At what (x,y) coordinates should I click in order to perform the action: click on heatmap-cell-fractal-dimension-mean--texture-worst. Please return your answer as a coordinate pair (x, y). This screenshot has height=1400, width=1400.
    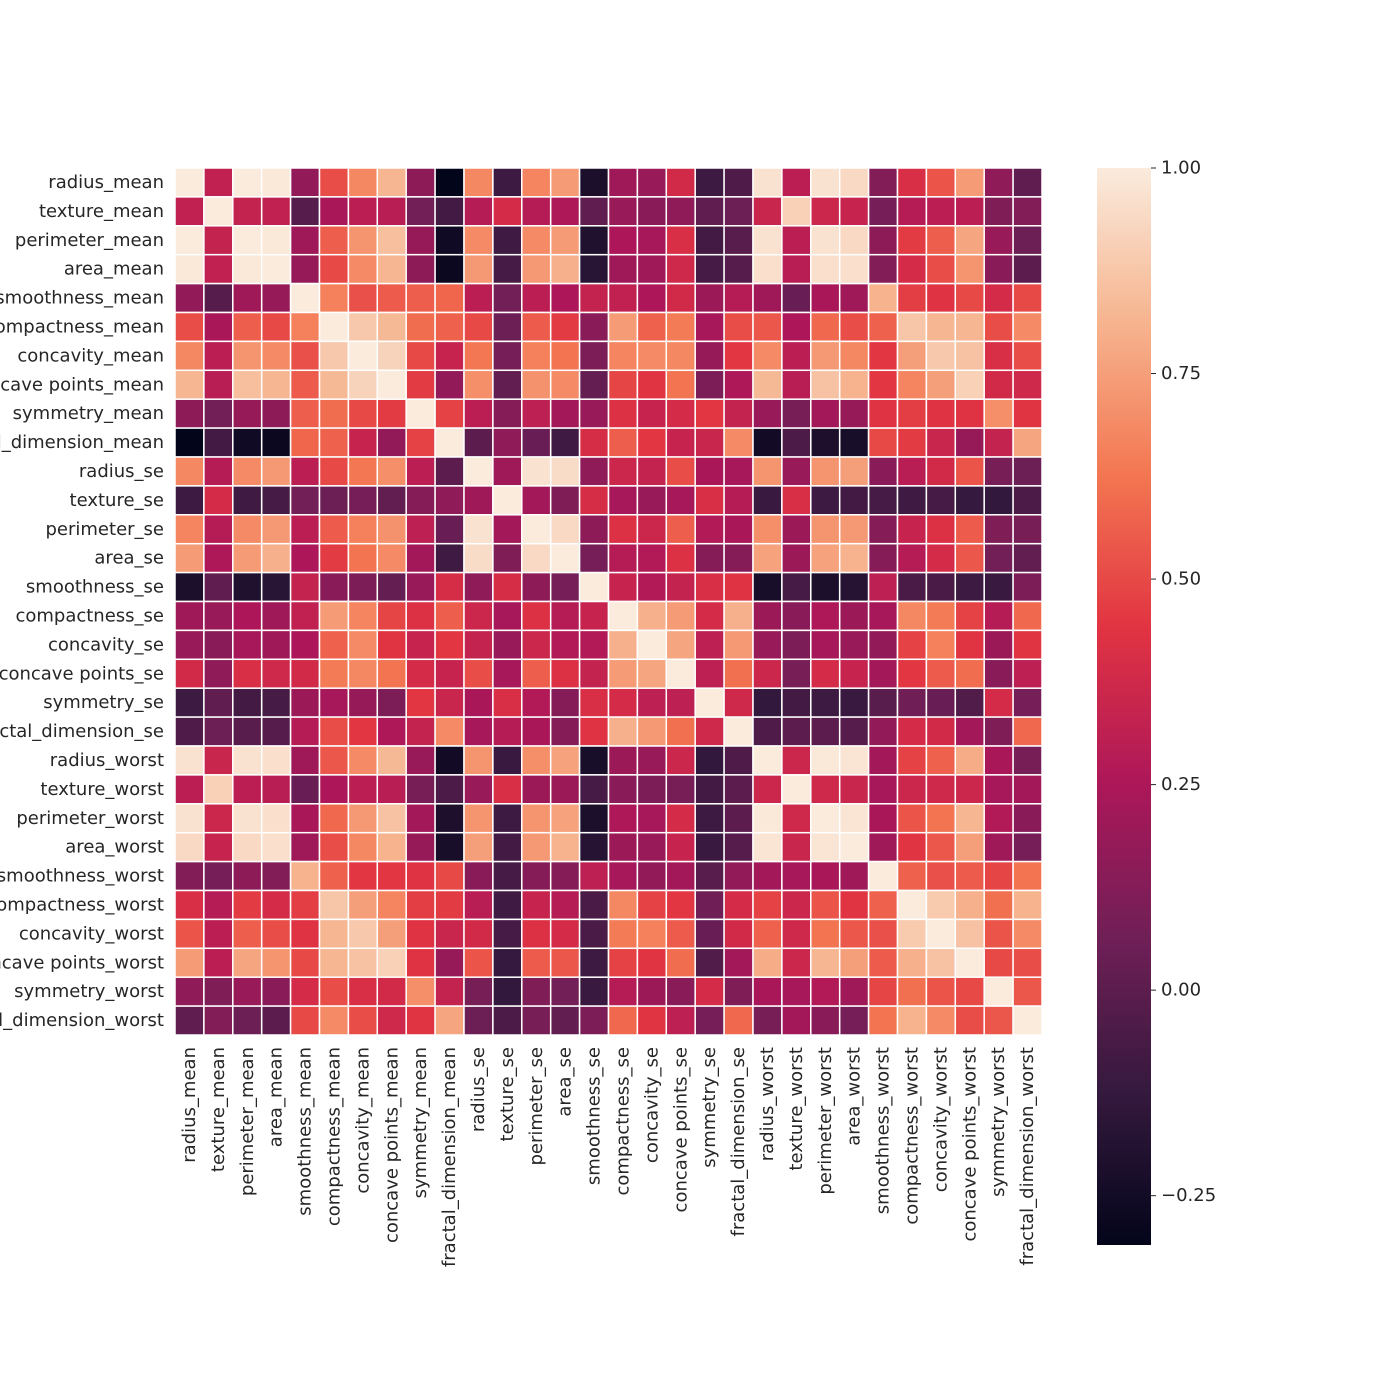
    Looking at the image, I should click on (796, 442).